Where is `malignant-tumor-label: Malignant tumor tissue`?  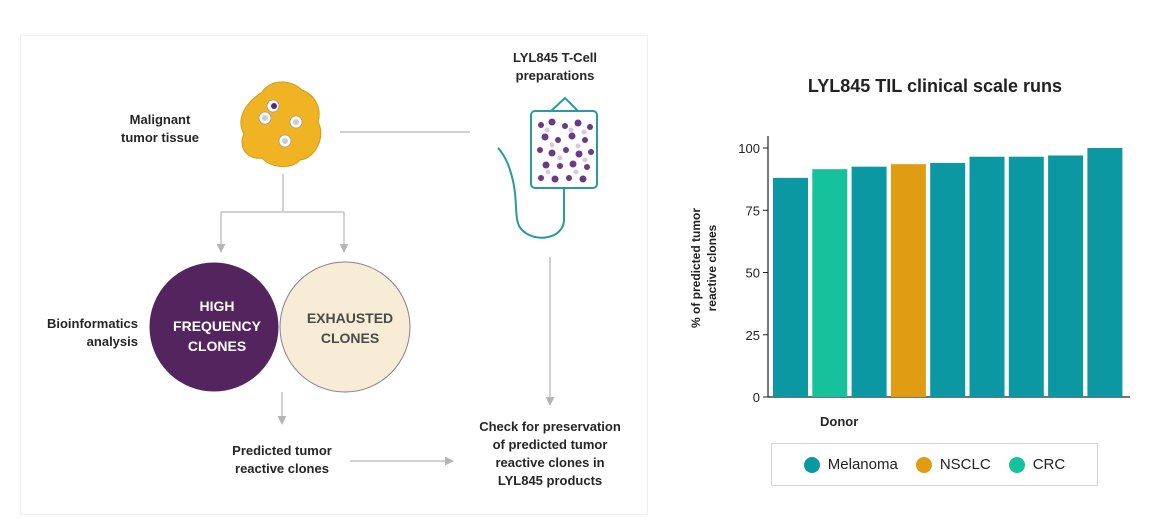 malignant-tumor-label: Malignant tumor tissue is located at coordinates (159, 128).